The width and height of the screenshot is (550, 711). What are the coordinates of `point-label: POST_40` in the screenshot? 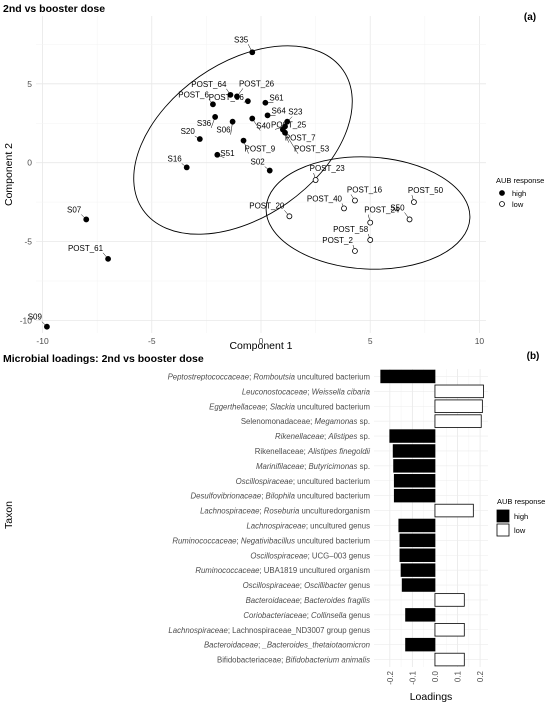 It's located at (325, 198).